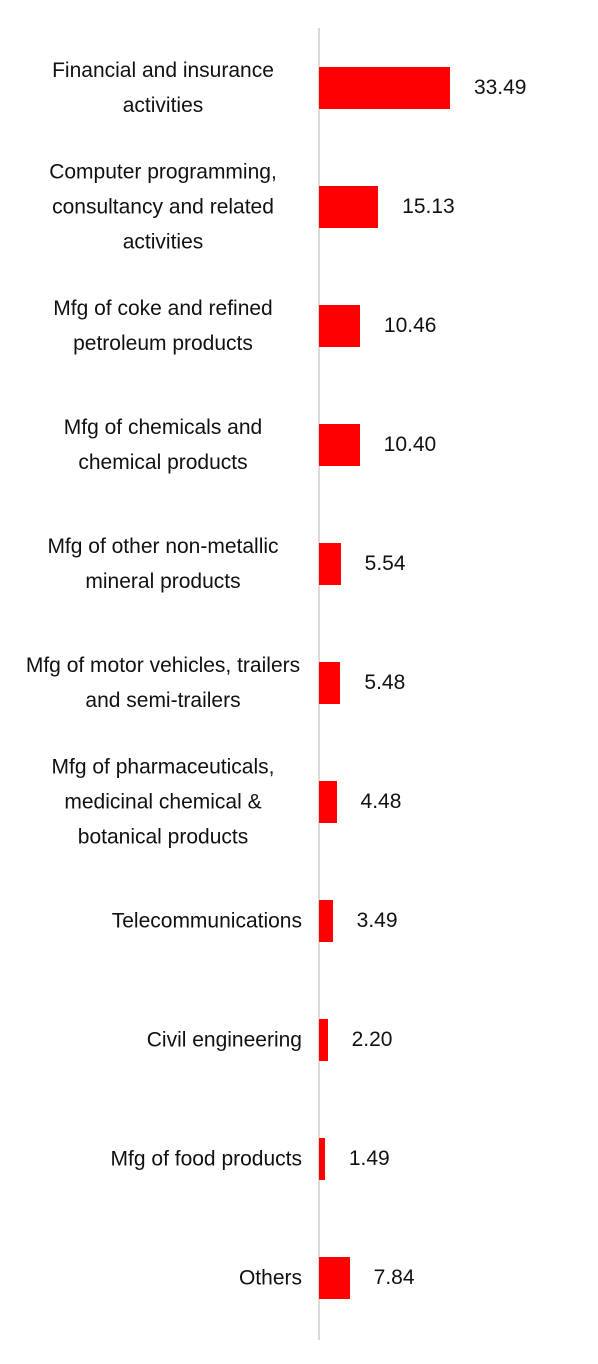 This screenshot has height=1364, width=598. I want to click on category-label: Mfg of food products, so click(206, 1159).